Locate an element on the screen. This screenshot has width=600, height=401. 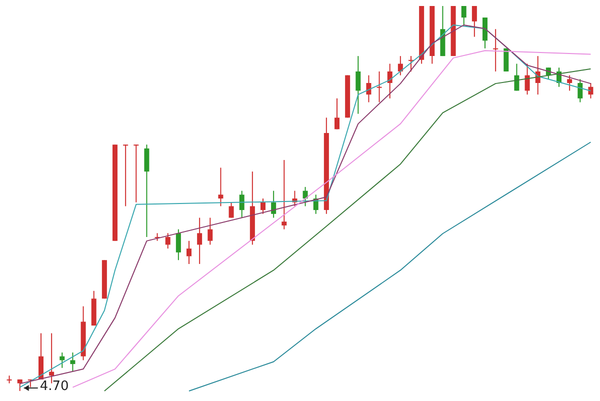
annotation: 4.70 is located at coordinates (54, 386).